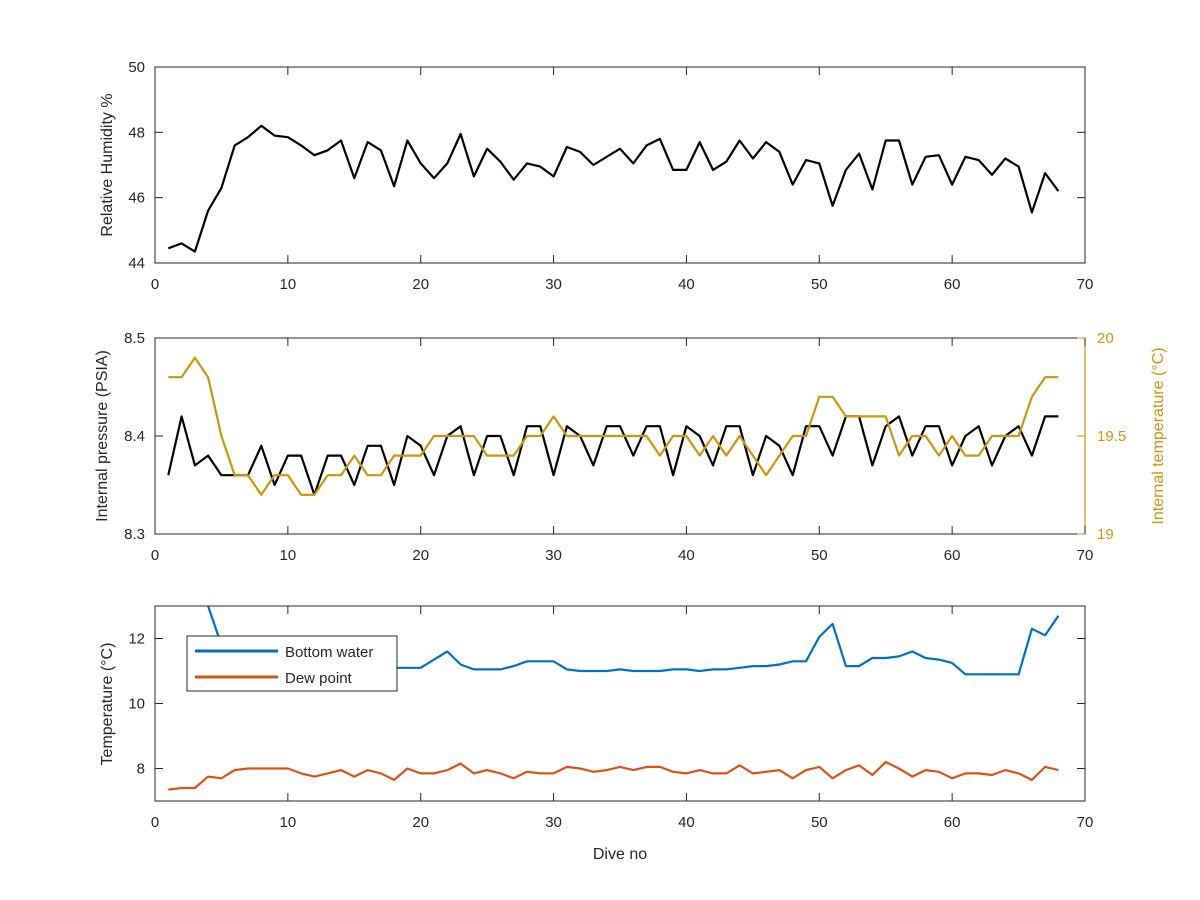 The width and height of the screenshot is (1200, 900). I want to click on legend-label-bottom-water: Bottom water, so click(329, 652).